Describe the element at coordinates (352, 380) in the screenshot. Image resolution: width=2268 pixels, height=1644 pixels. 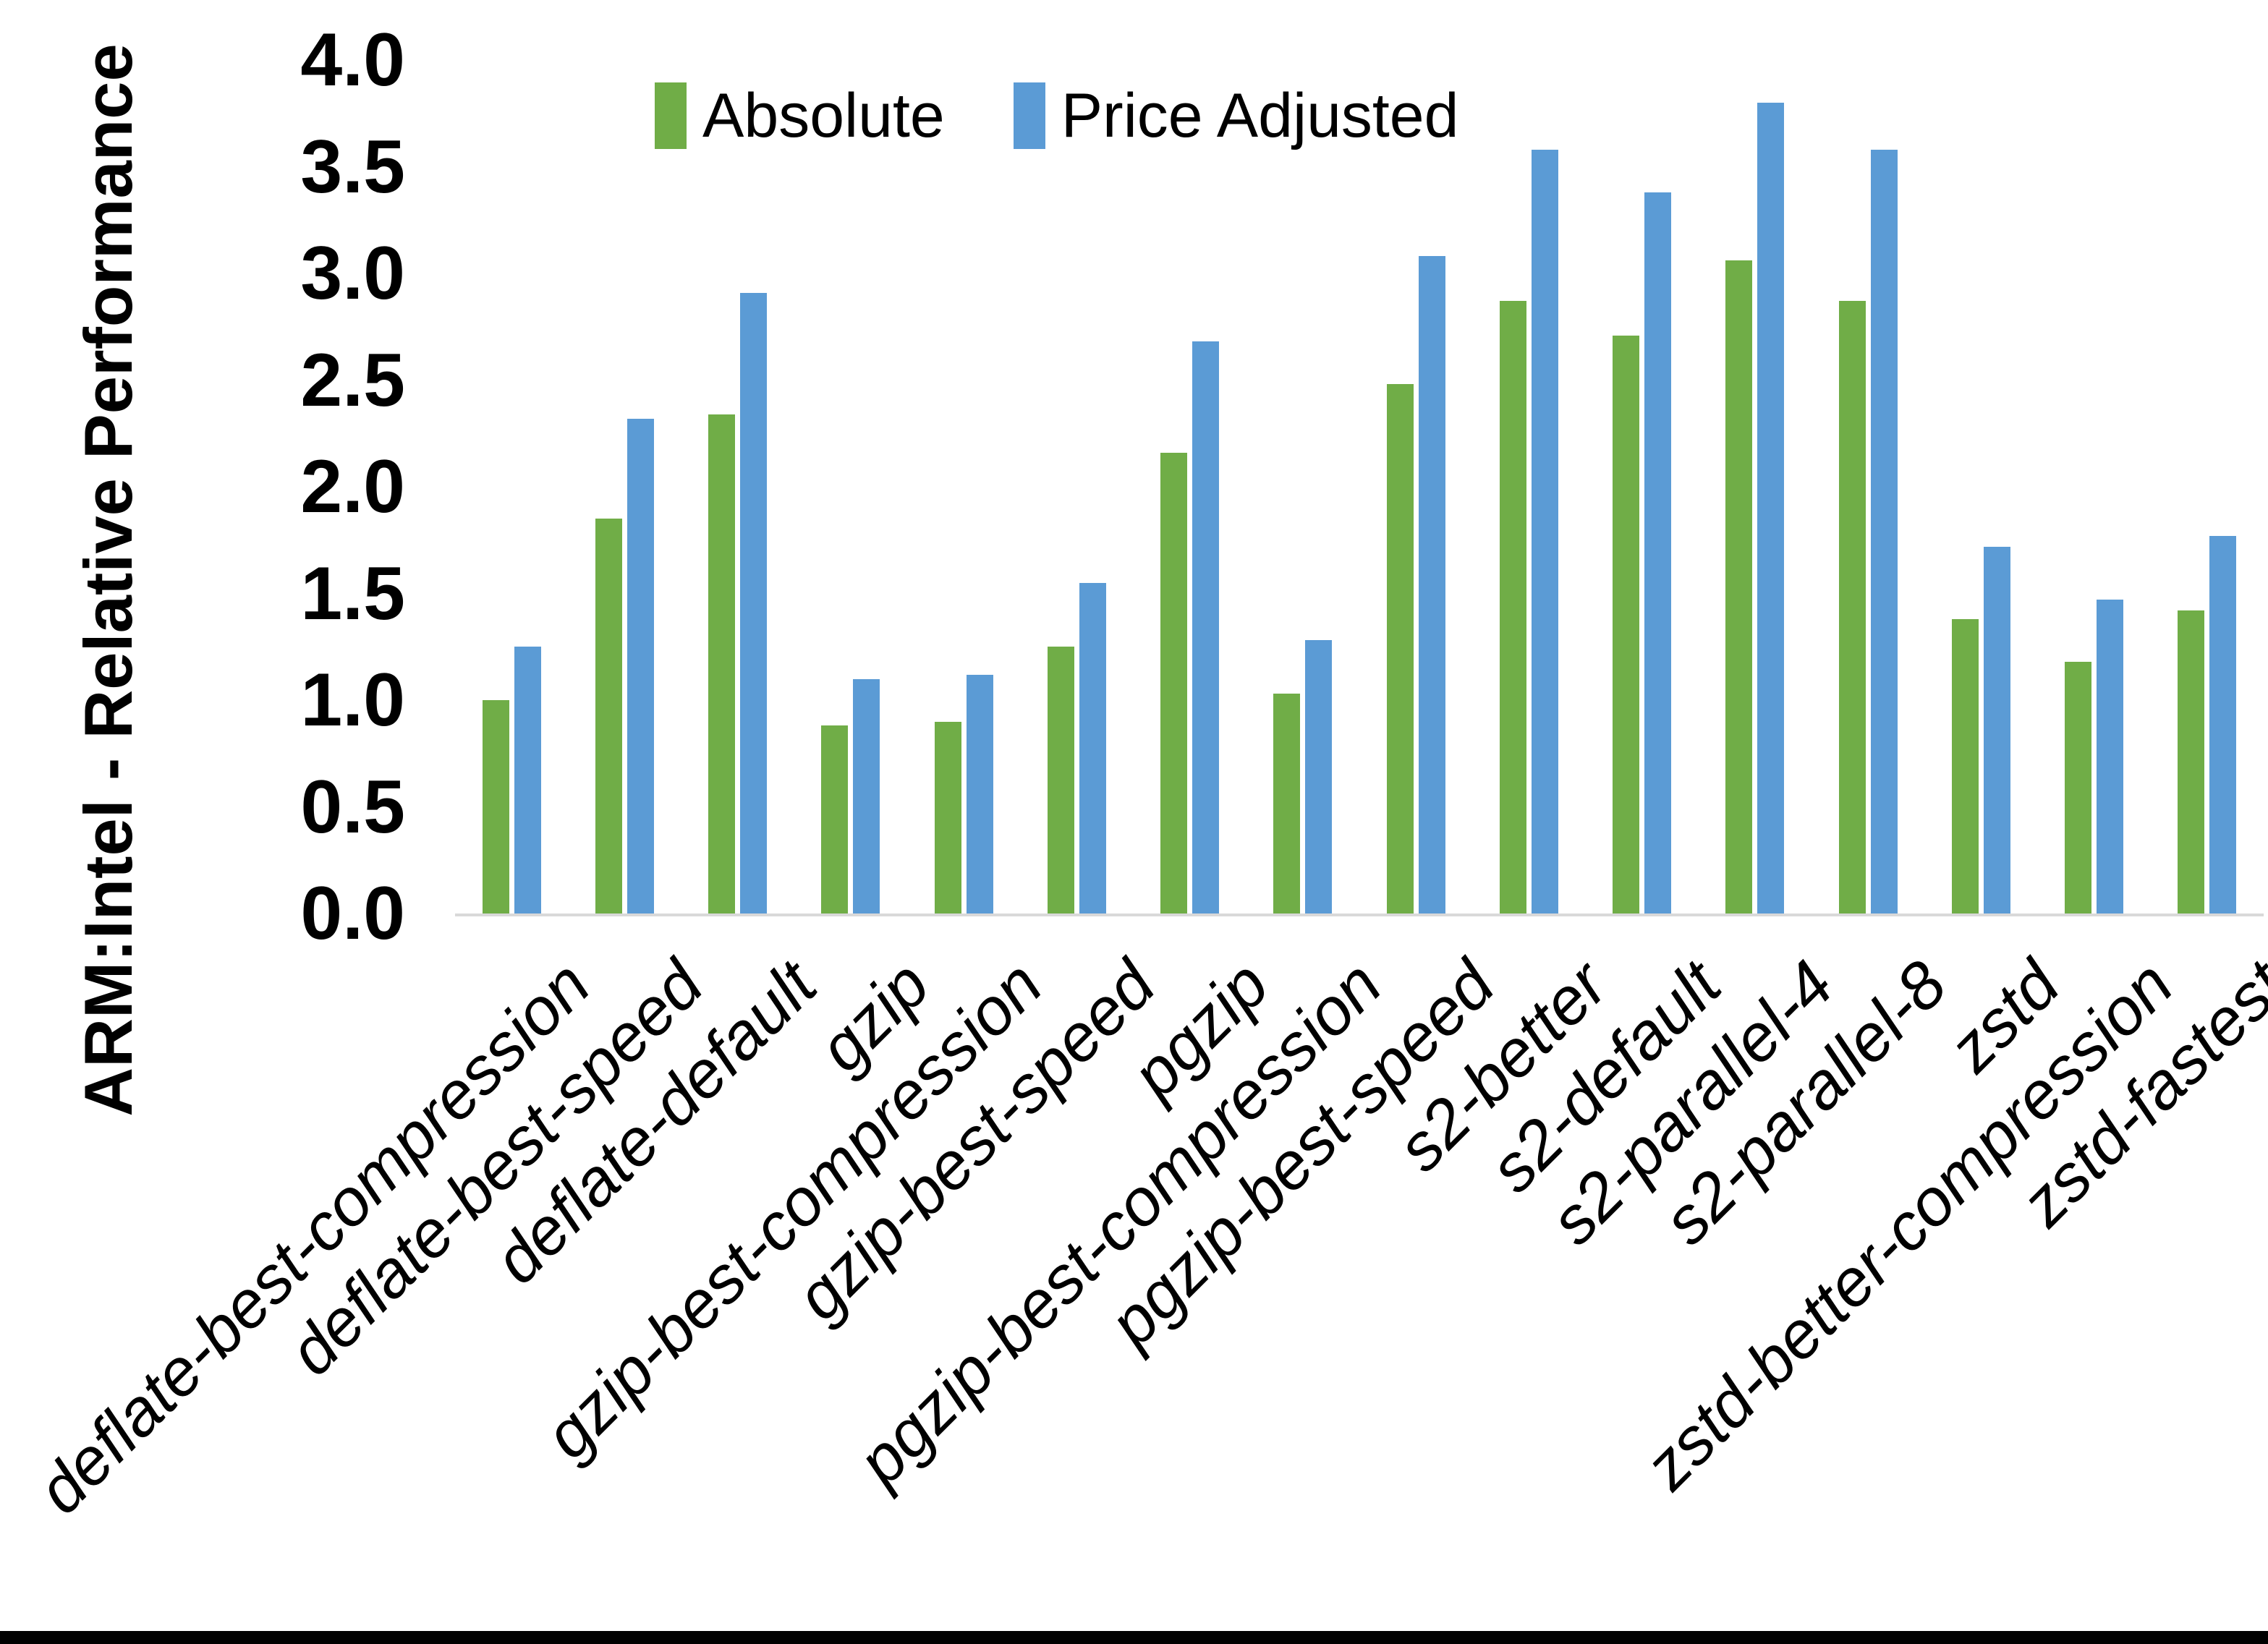
I see `y-tick-label-2.5: 2.5` at that location.